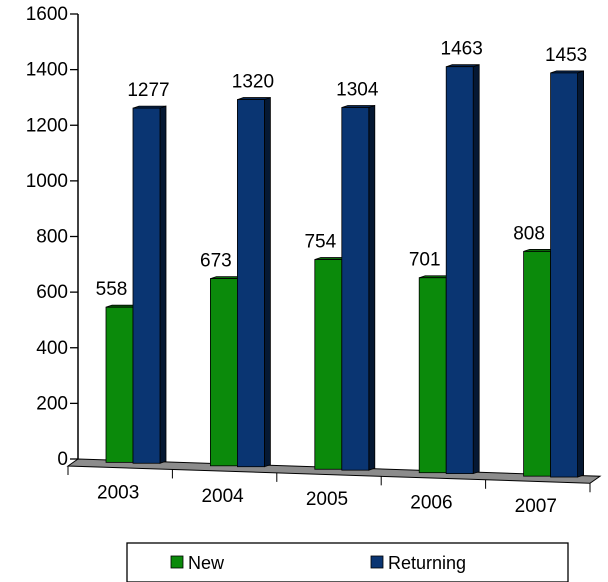  I want to click on y-axis: 0 200 400 600 800 1000 1200 1400 1600, so click(52, 237).